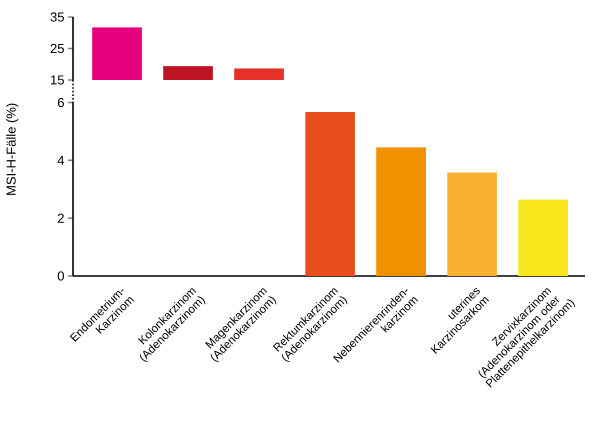 The image size is (600, 433). What do you see at coordinates (61, 160) in the screenshot?
I see `y-tick-label: 4` at bounding box center [61, 160].